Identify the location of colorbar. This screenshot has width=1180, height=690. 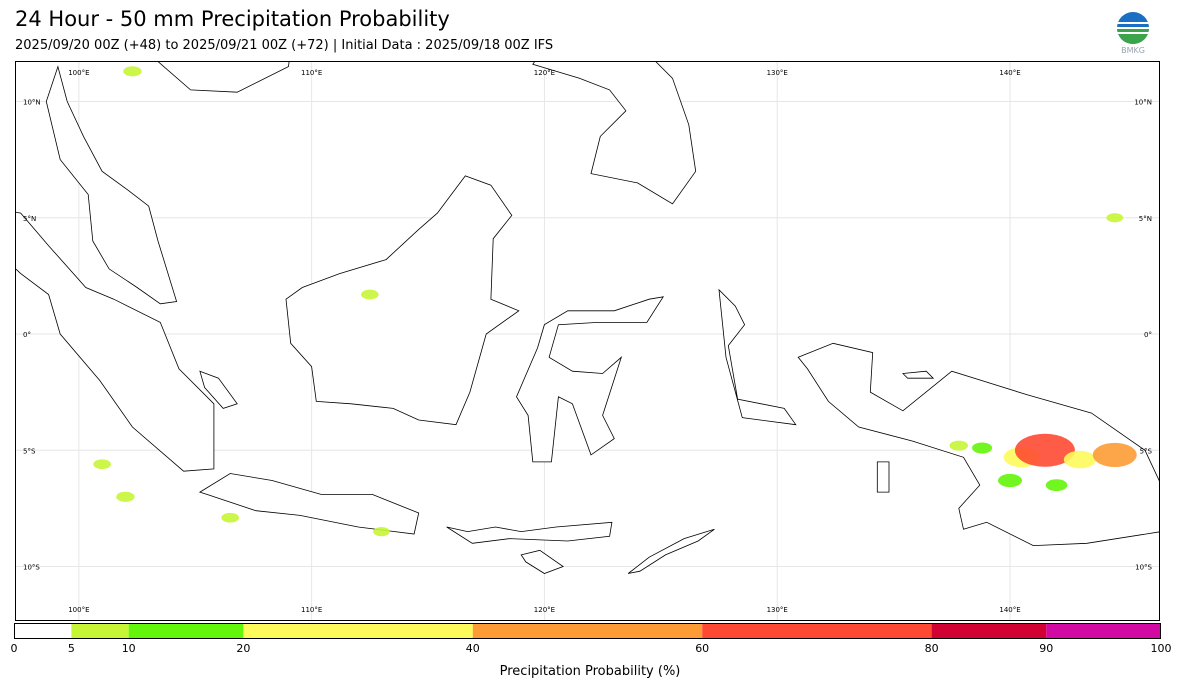
(587, 631).